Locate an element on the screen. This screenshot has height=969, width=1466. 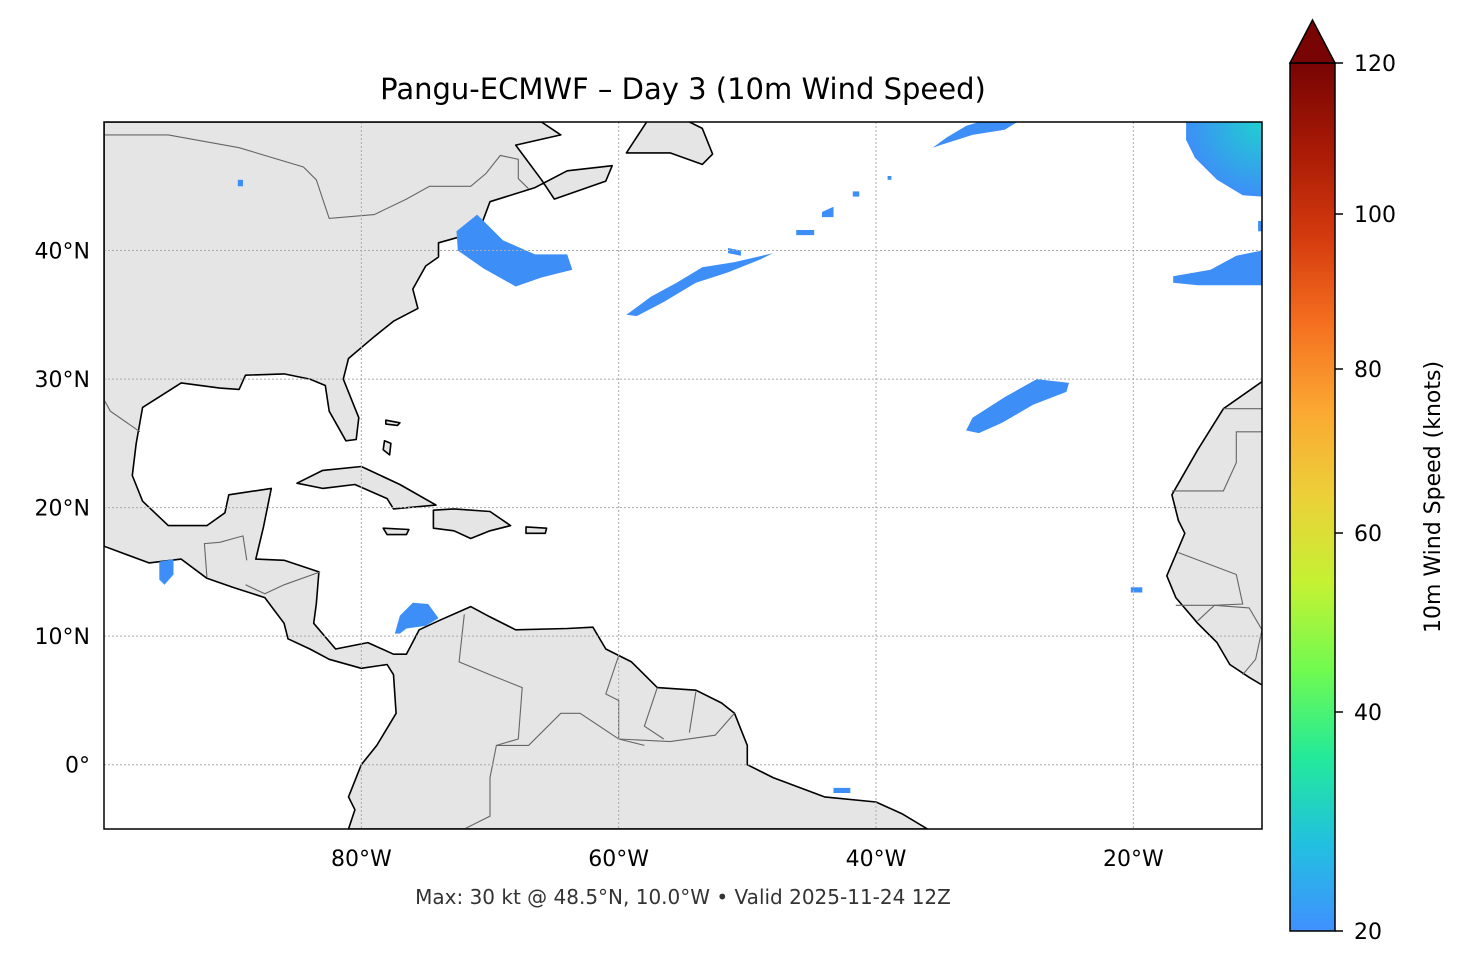
border-guinea is located at coordinates (1229, 640).